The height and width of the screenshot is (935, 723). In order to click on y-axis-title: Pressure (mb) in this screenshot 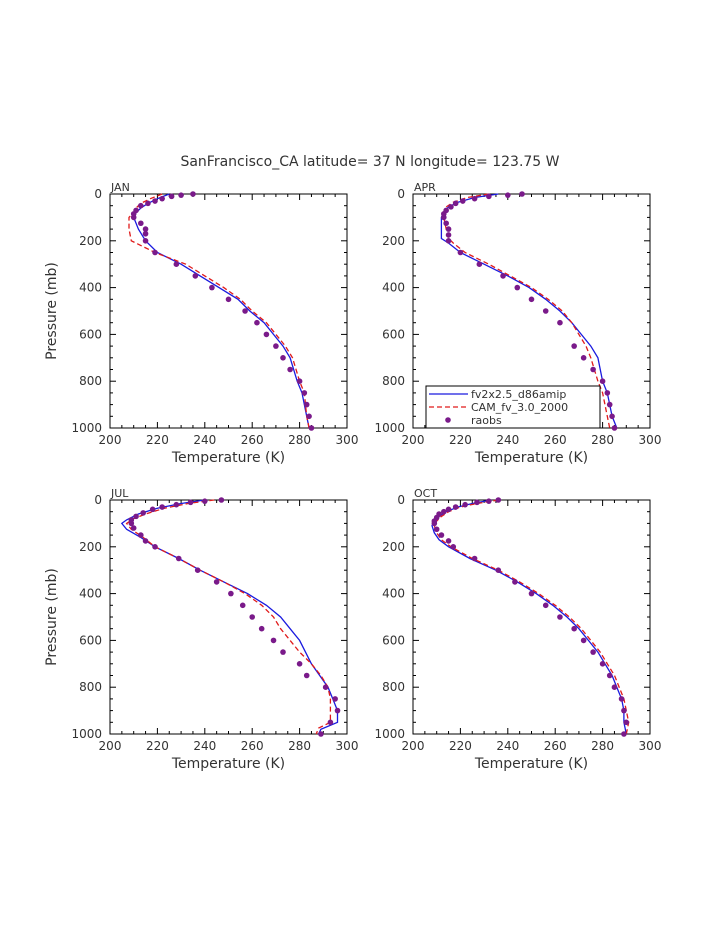, I will do `click(52, 617)`.